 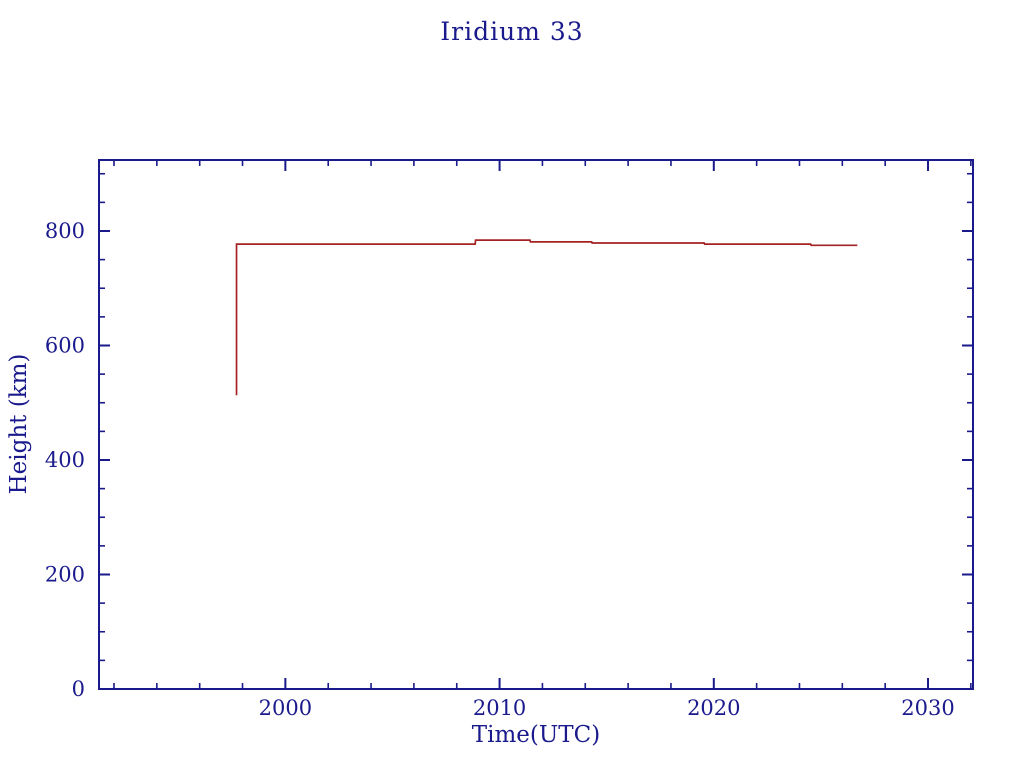 I want to click on y-axis-tick-labels: 0 200 400 600 800, so click(x=65, y=460).